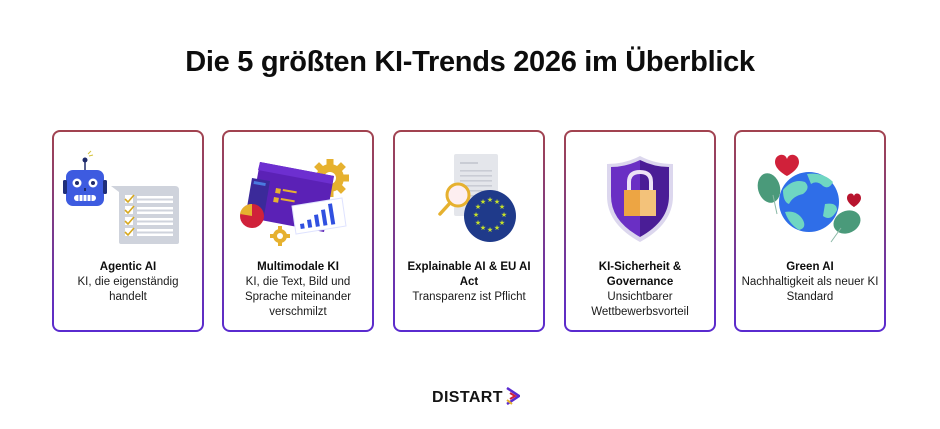  Describe the element at coordinates (467, 397) in the screenshot. I see `logo-text: DISTART` at that location.